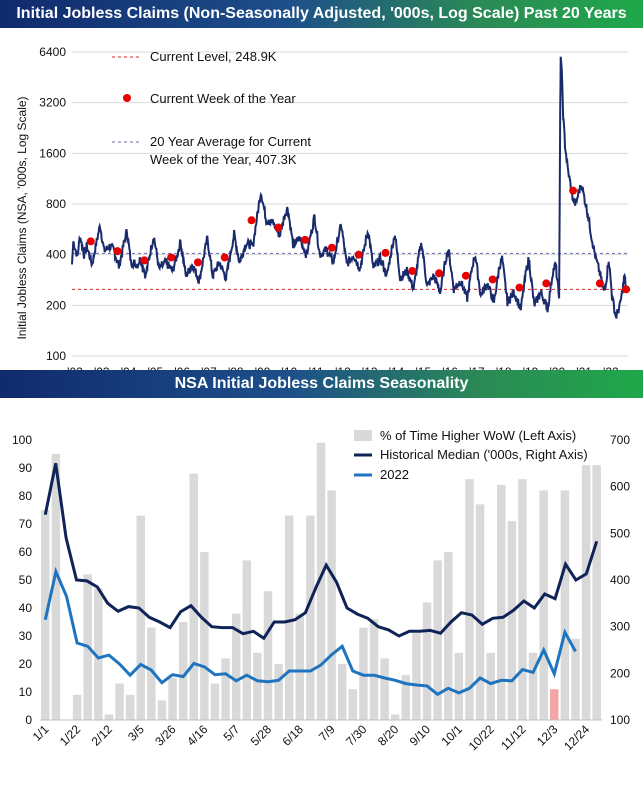 The image size is (643, 787). I want to click on y-left-tick-label: 80, so click(26, 496).